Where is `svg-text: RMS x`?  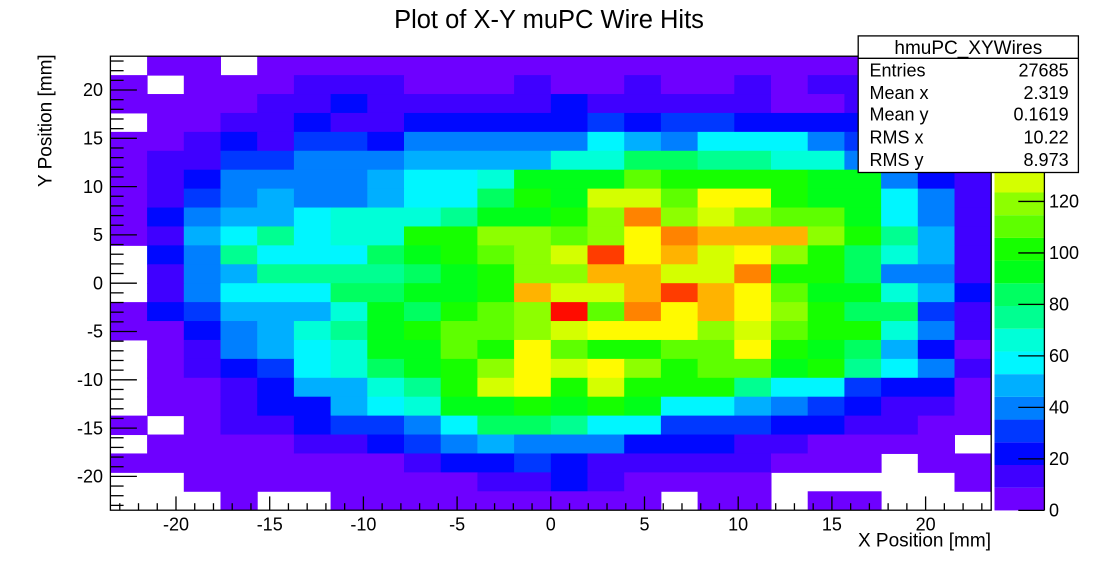 svg-text: RMS x is located at coordinates (897, 138).